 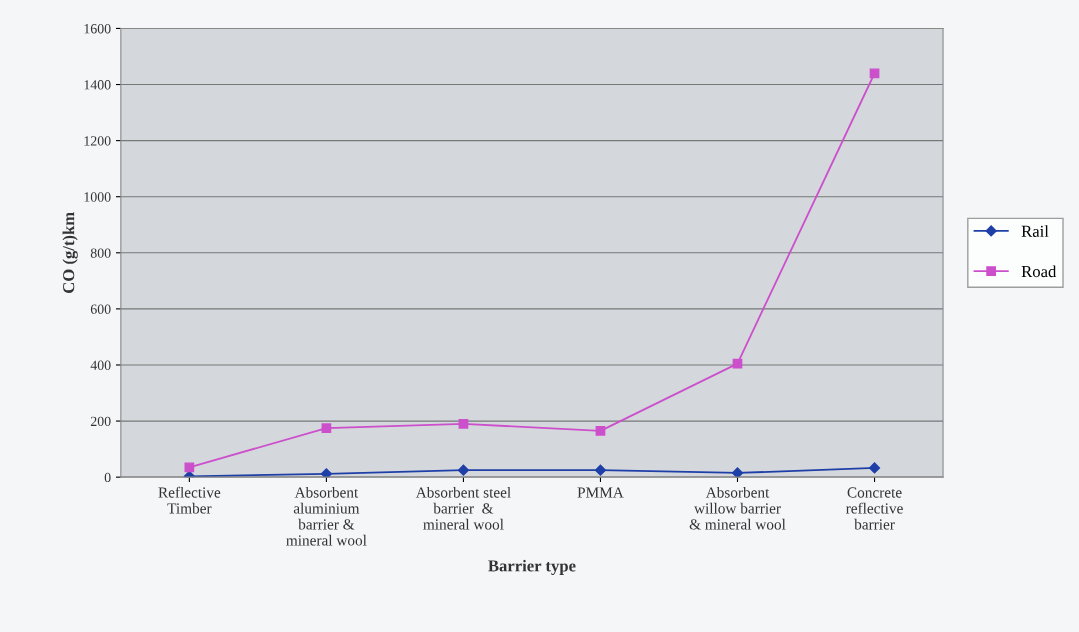 What do you see at coordinates (1039, 271) in the screenshot?
I see `legend-label: Road` at bounding box center [1039, 271].